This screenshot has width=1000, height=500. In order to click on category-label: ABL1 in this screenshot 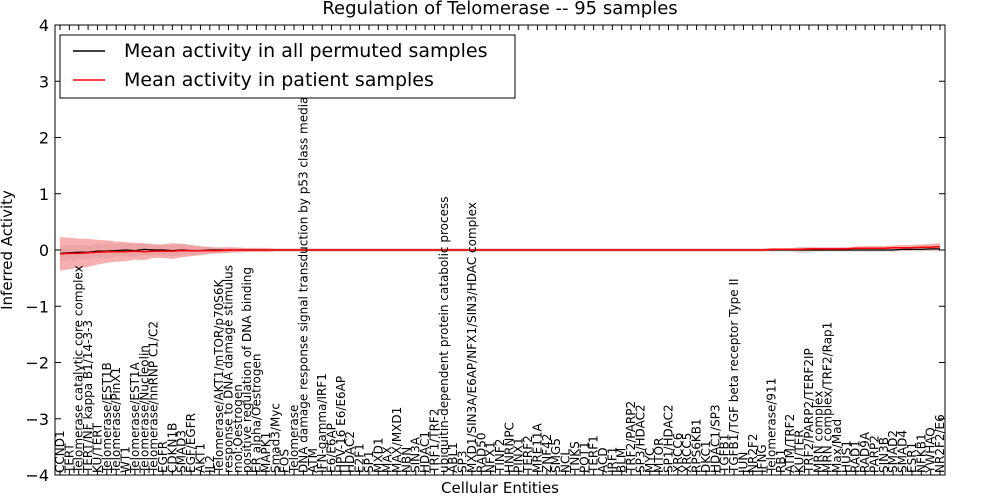, I will do `click(453, 457)`.